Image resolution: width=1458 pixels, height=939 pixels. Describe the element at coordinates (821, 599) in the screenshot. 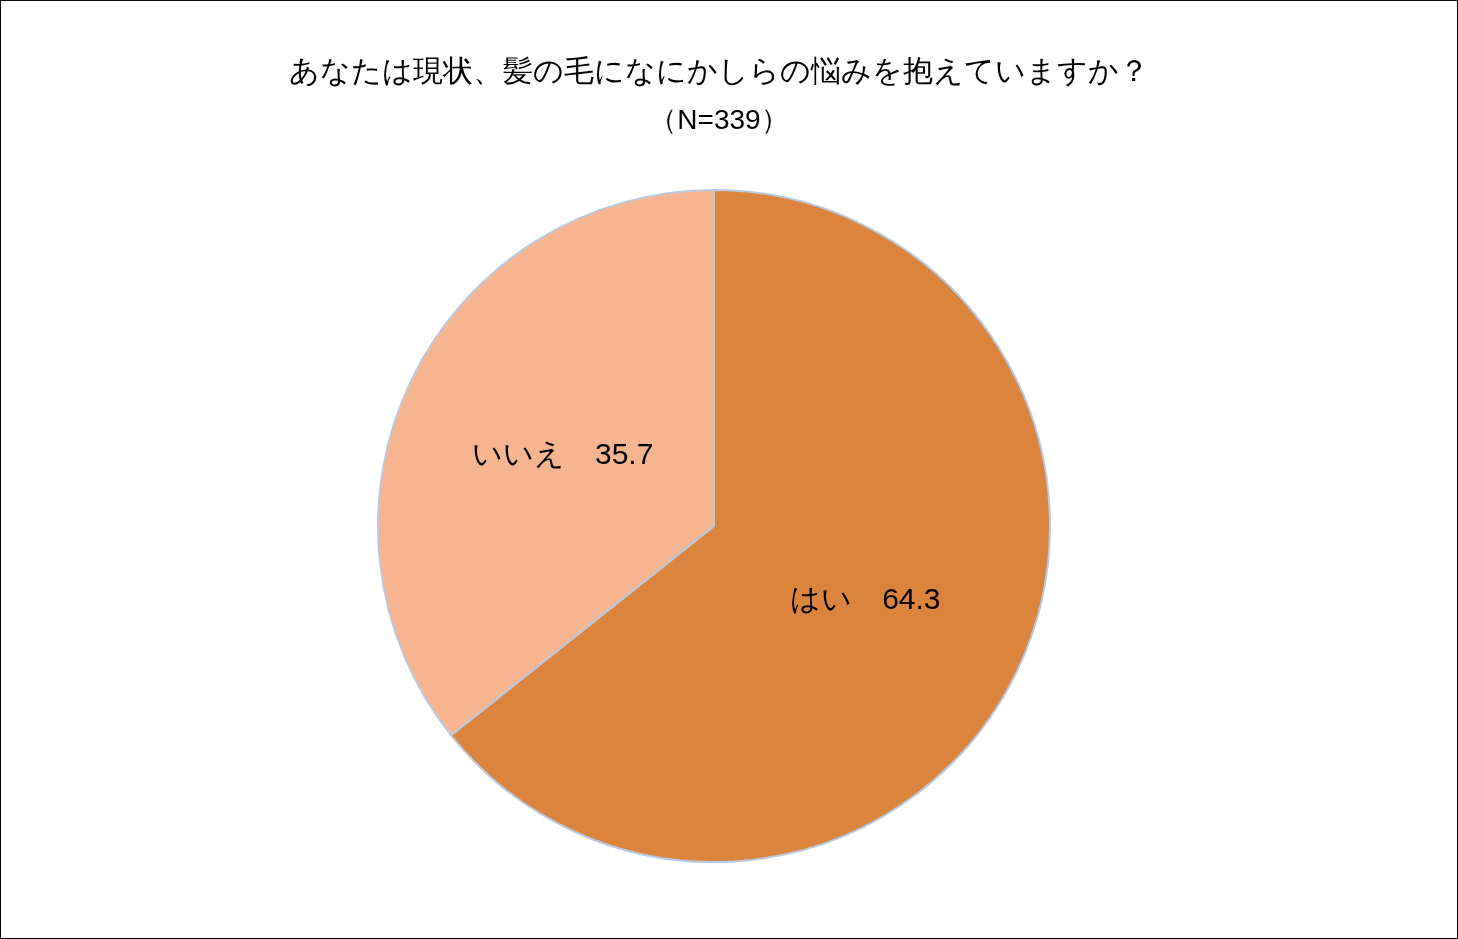

I see `slice-label: はい` at that location.